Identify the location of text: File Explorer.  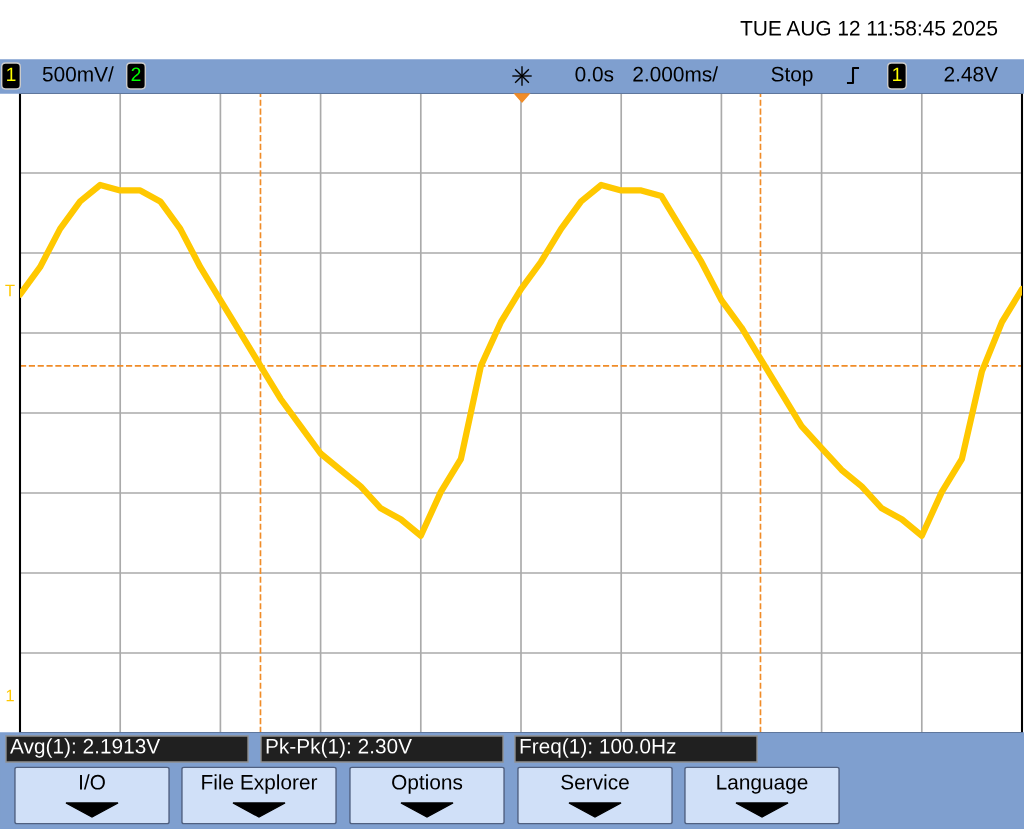
(260, 784).